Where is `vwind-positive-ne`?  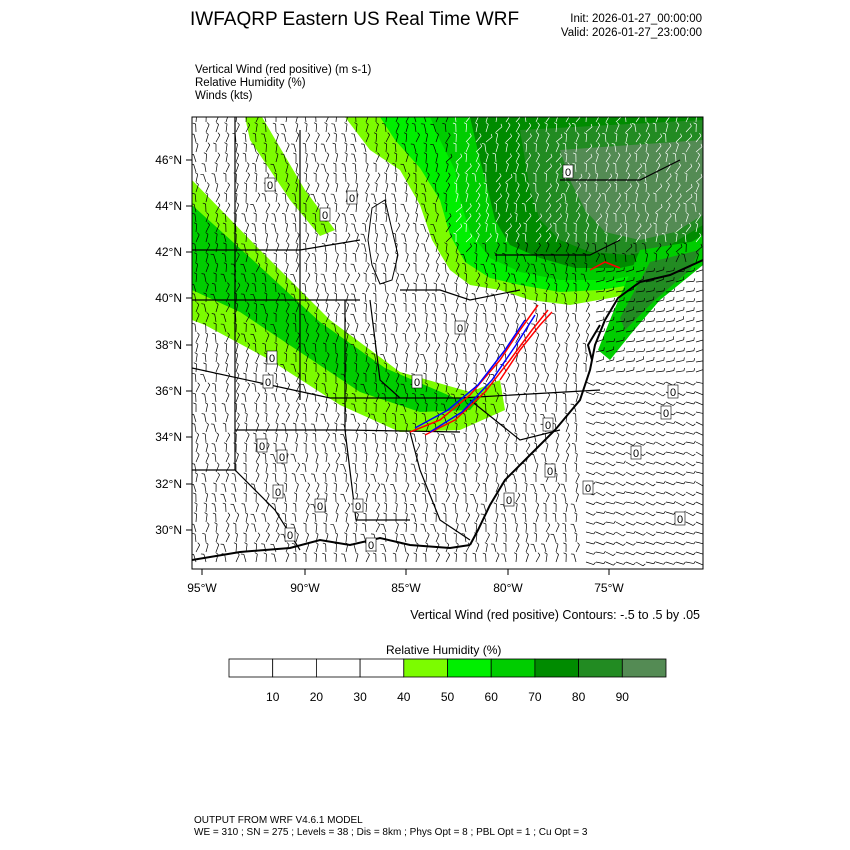
vwind-positive-ne is located at coordinates (605, 266).